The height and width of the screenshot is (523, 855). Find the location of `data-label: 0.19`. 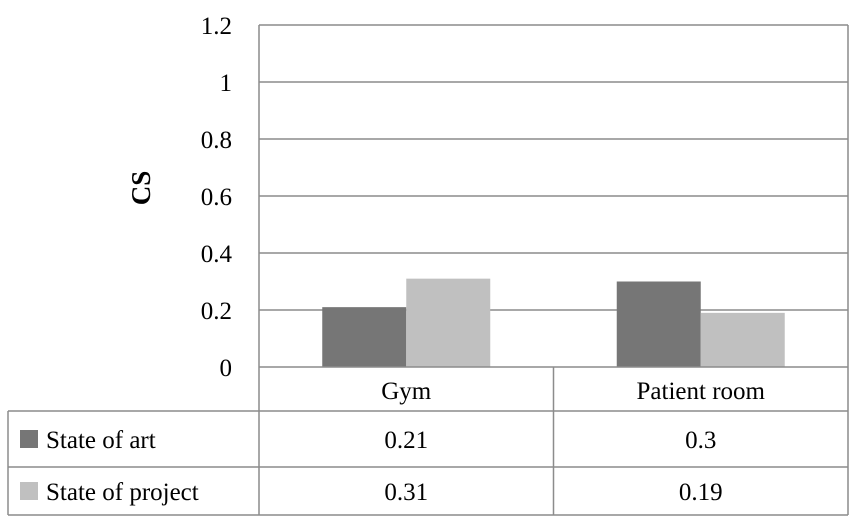

data-label: 0.19 is located at coordinates (701, 492).